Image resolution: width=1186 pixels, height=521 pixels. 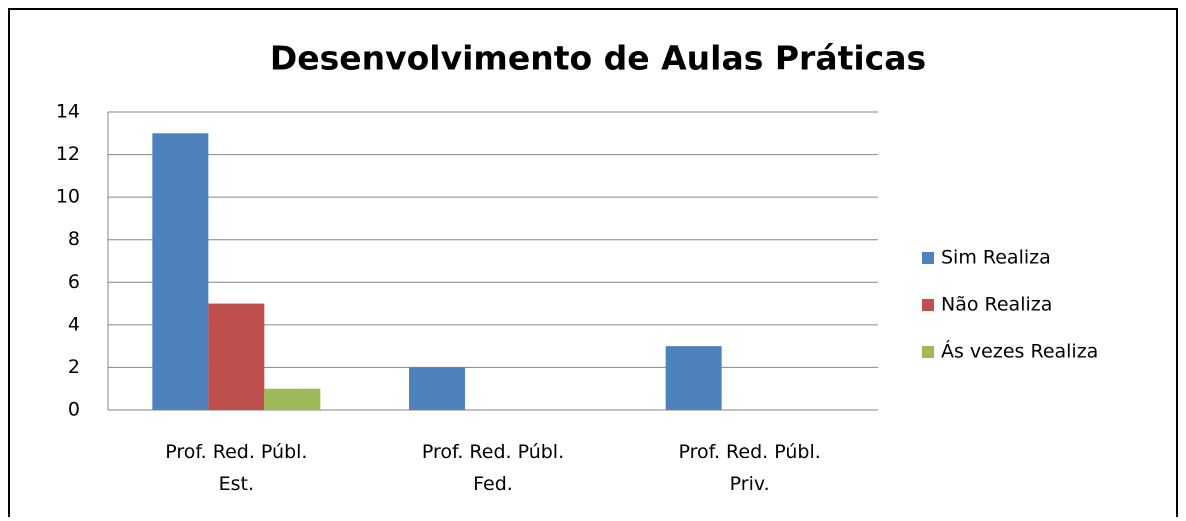 I want to click on legend-label: Não Realiza, so click(x=996, y=305).